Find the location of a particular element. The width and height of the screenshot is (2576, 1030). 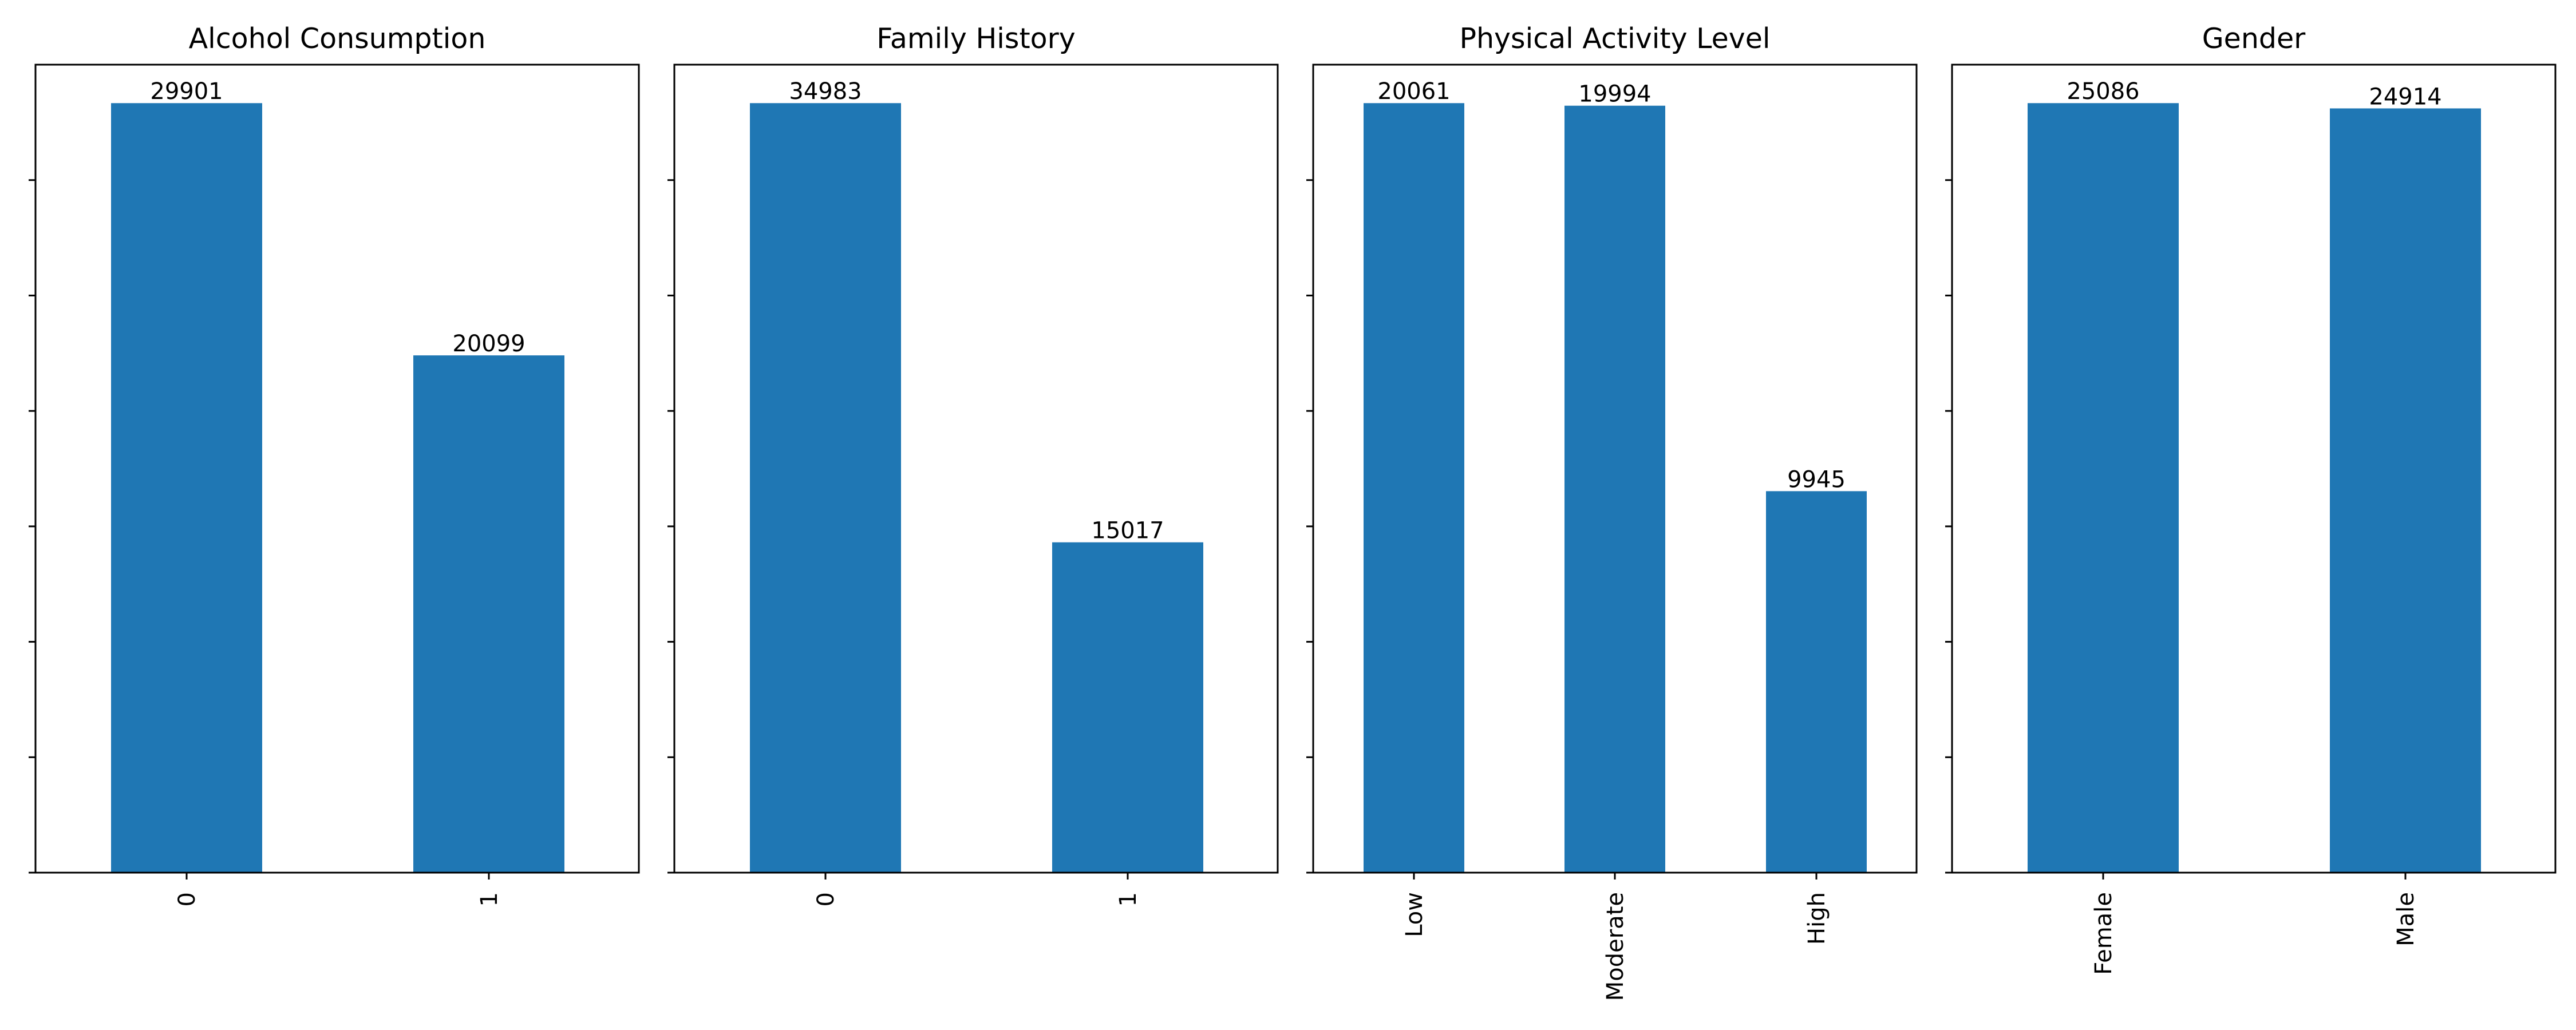

bar-value-label: 15017 is located at coordinates (1127, 531).